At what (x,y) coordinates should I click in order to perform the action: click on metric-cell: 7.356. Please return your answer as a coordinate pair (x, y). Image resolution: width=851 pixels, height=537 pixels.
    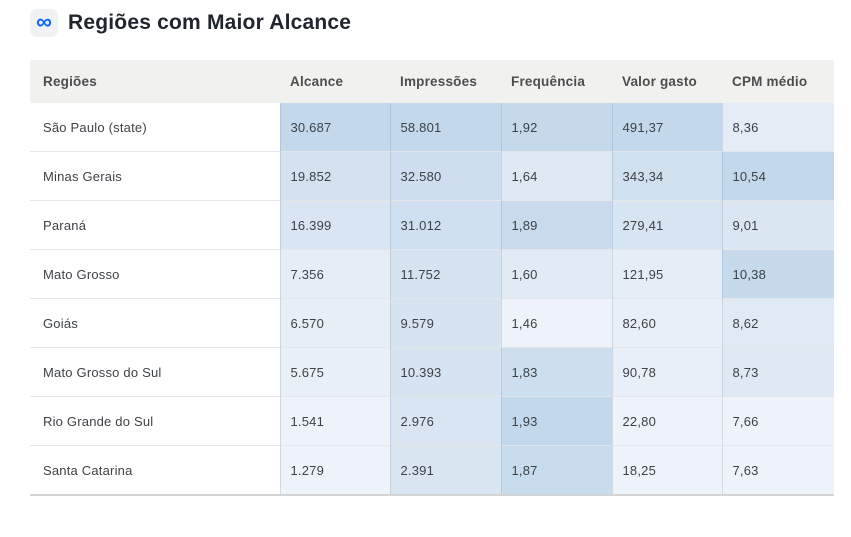
    Looking at the image, I should click on (334, 274).